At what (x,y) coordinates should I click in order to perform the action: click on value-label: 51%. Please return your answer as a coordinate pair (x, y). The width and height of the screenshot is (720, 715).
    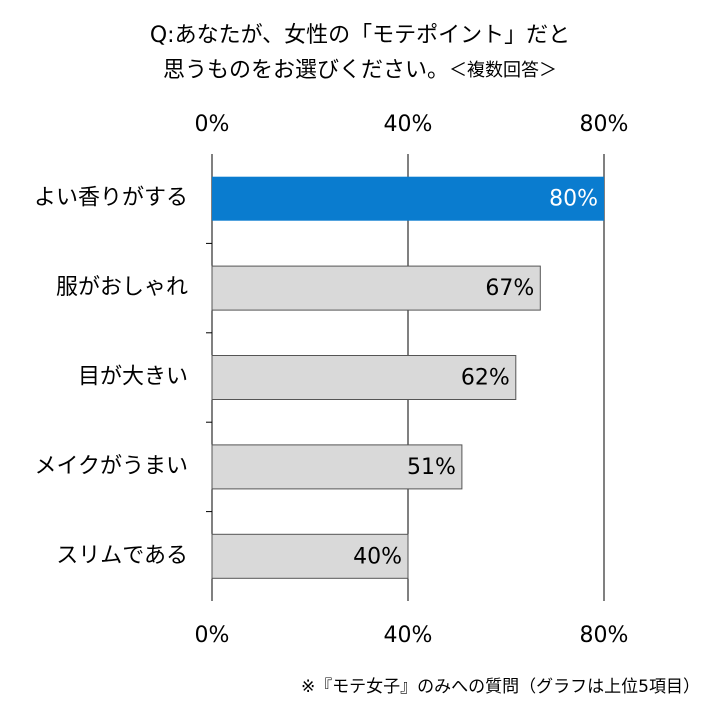
    Looking at the image, I should click on (431, 467).